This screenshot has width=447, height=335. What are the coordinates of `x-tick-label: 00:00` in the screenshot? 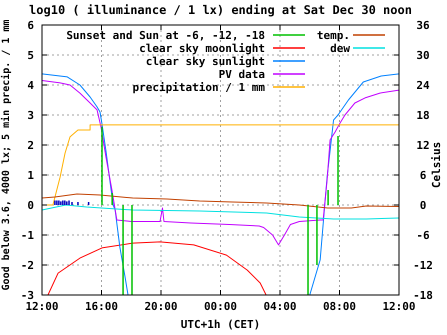 It's located at (221, 306).